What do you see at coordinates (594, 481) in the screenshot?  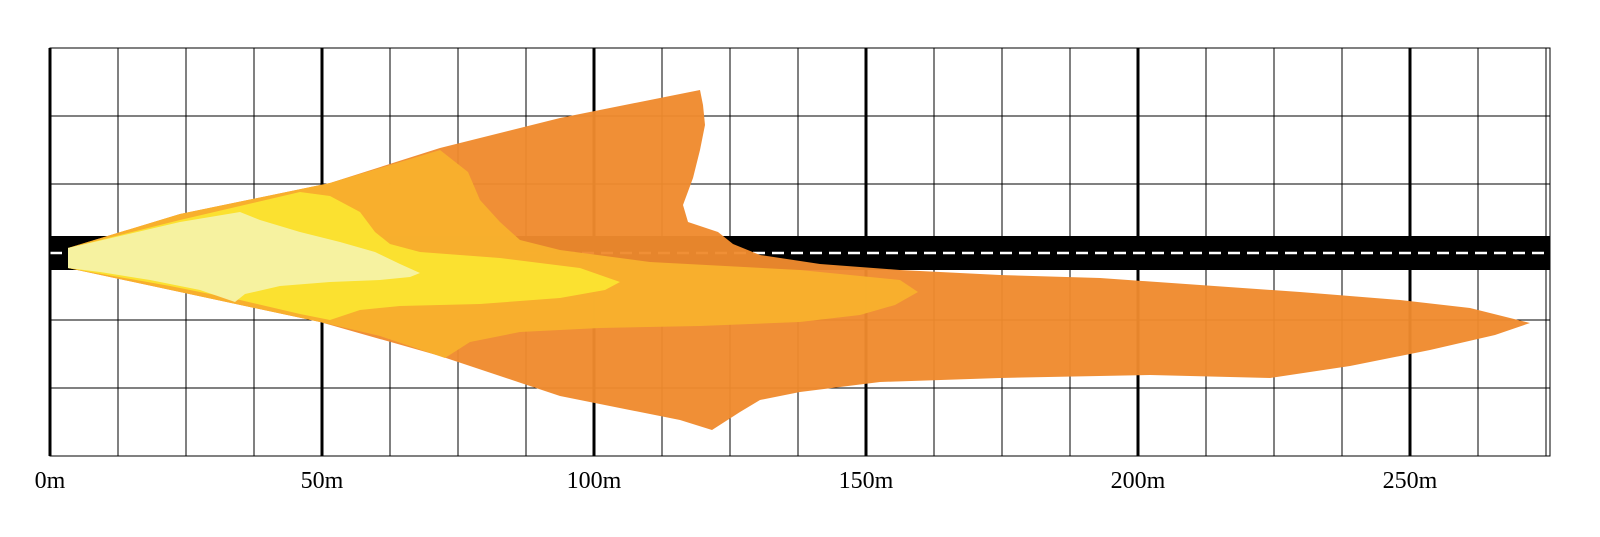 I see `x-tick-label: 100m` at bounding box center [594, 481].